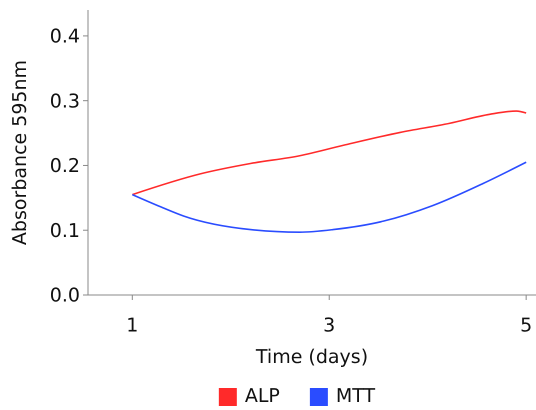 The image size is (536, 410). Describe the element at coordinates (262, 396) in the screenshot. I see `legend-label: ALP` at that location.